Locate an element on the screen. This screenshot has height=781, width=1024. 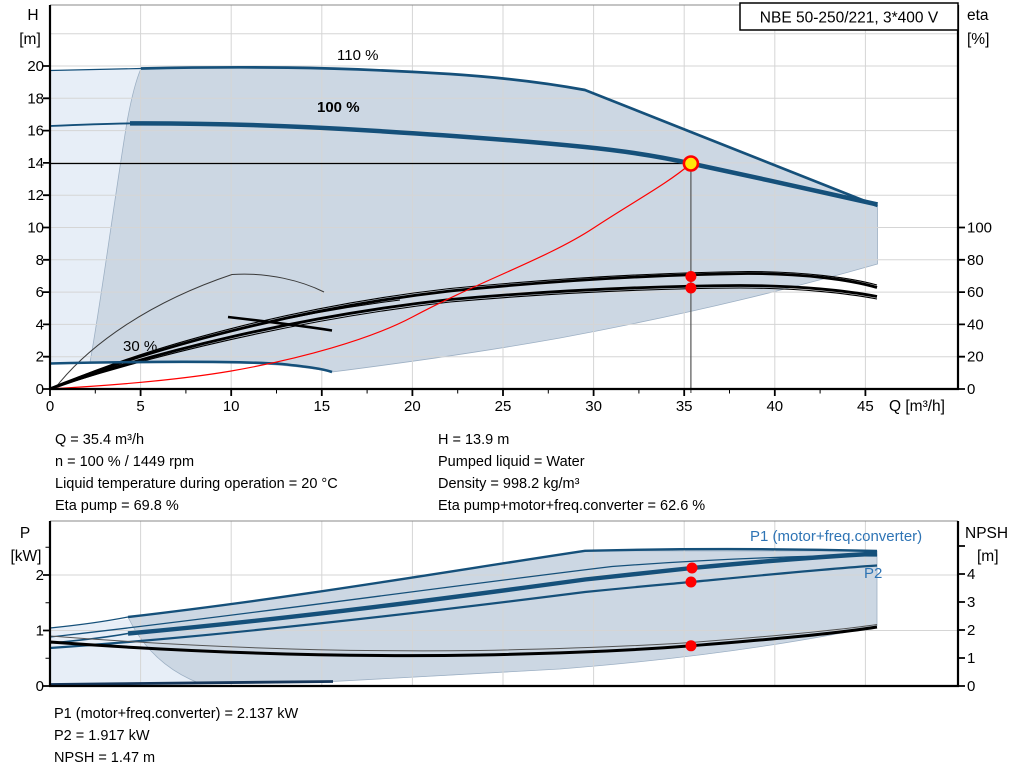
npsh-axis-ticks is located at coordinates (961, 616).